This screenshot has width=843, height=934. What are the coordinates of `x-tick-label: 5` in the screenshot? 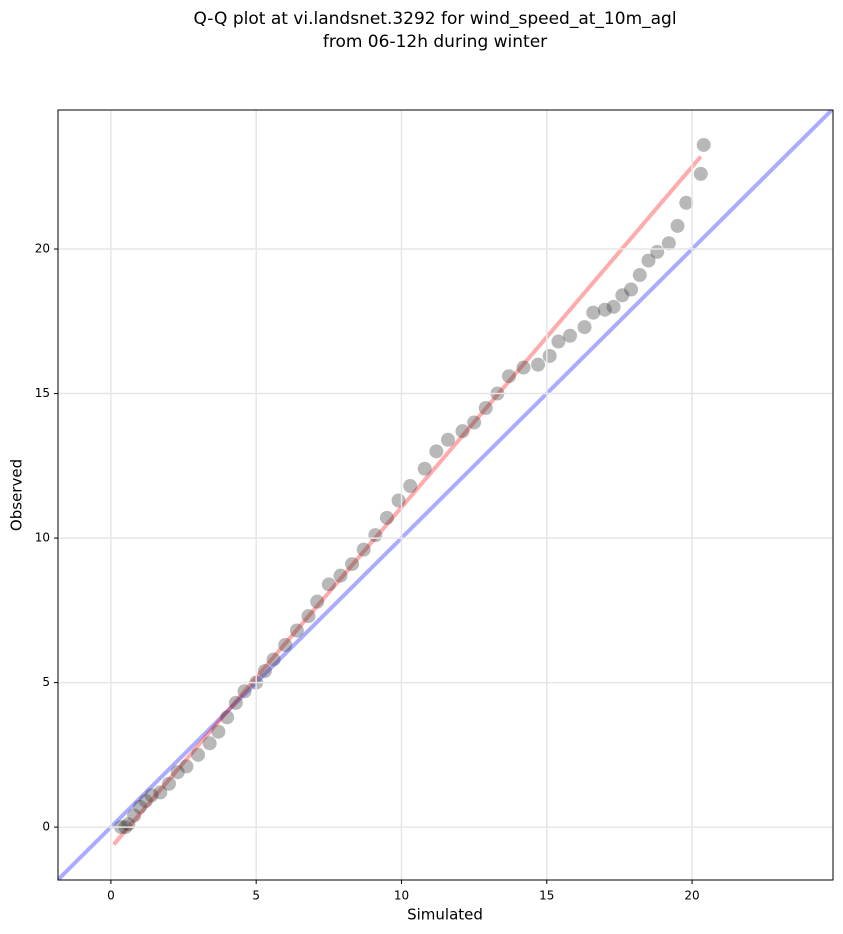 It's located at (256, 896).